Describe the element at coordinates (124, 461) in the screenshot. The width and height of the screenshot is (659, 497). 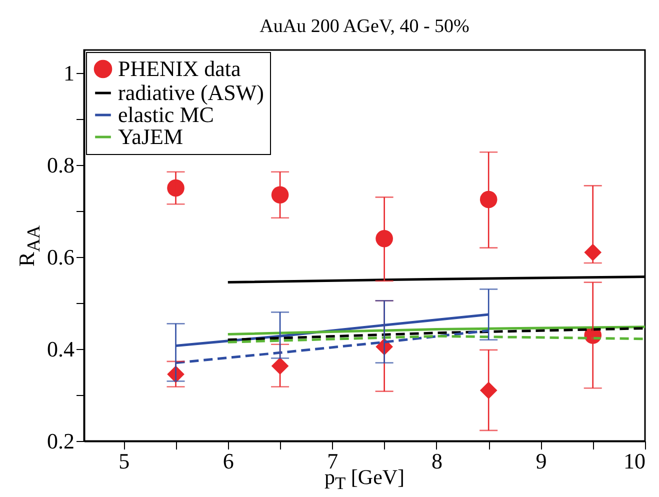
I see `x-tick-label: 5` at that location.